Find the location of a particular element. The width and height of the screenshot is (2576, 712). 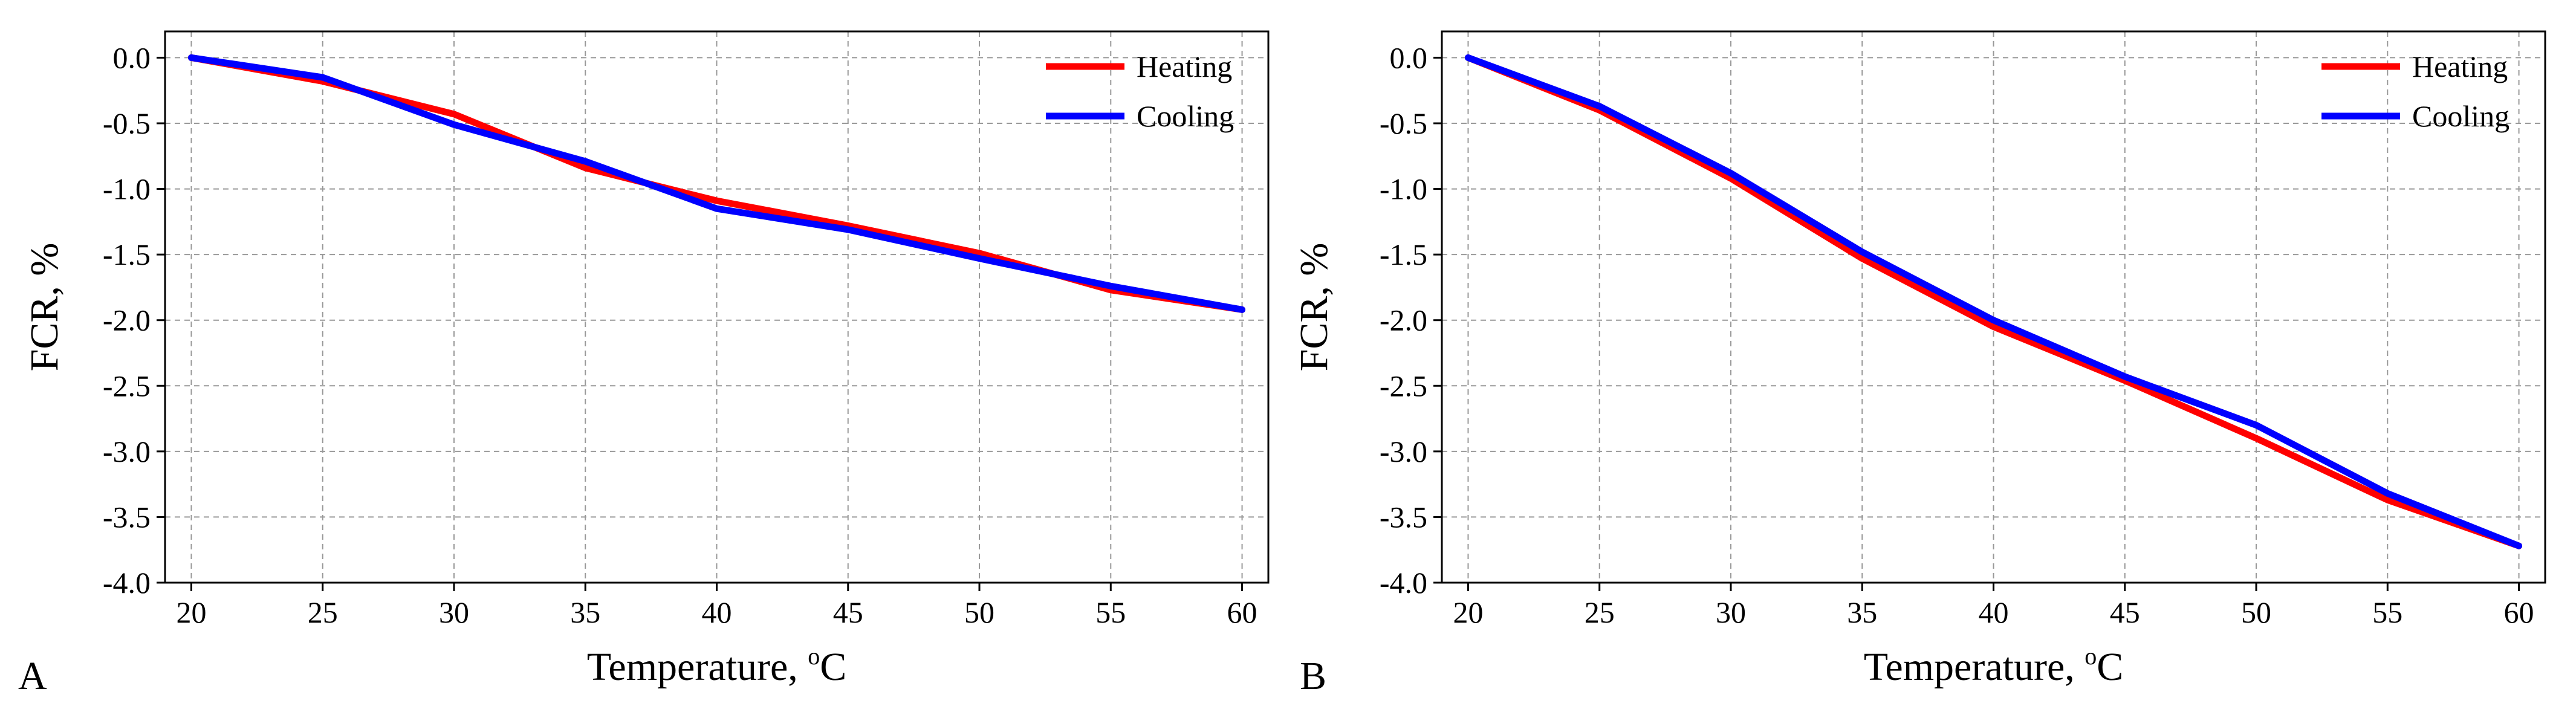

series-line-cooling is located at coordinates (717, 184).